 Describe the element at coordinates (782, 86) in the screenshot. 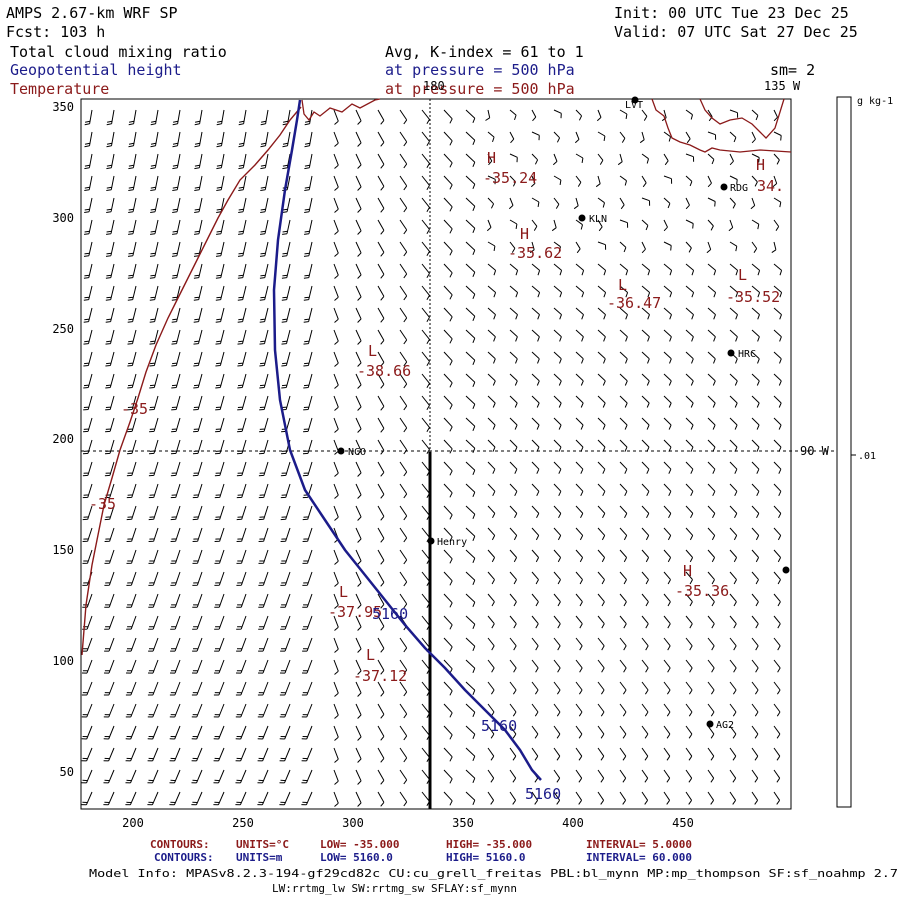

I see `lon-135w-label: 135 W` at that location.